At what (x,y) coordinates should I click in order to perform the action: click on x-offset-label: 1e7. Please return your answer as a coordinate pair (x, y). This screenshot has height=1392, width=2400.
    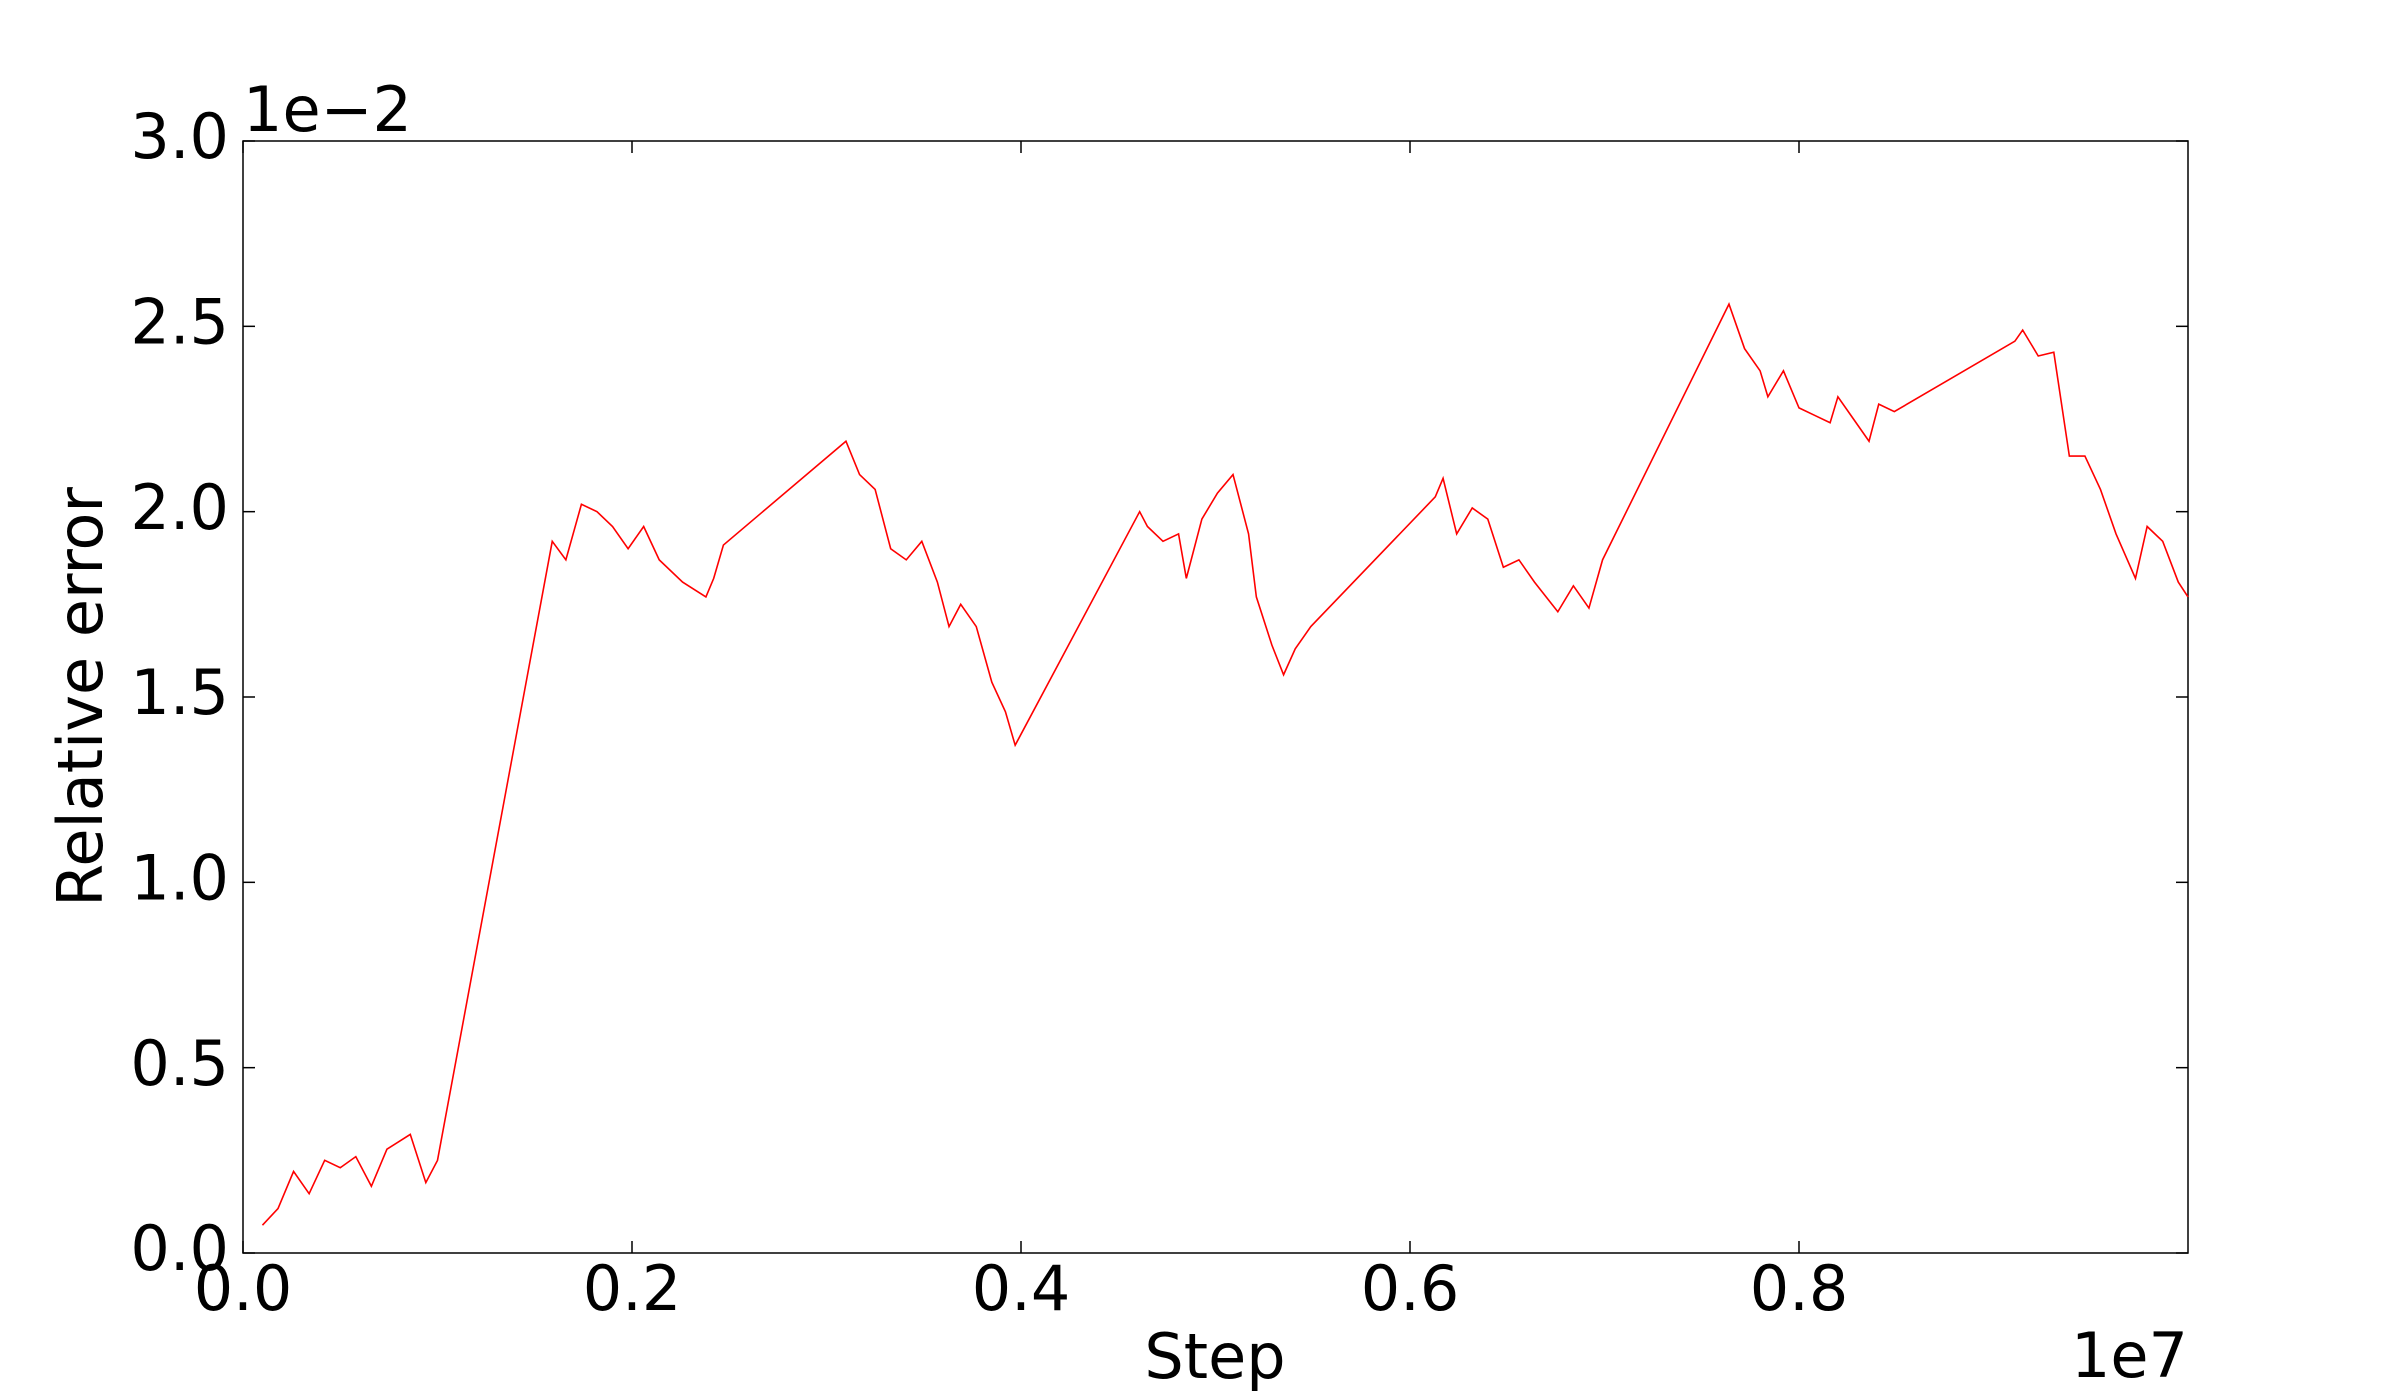
    Looking at the image, I should click on (2129, 1355).